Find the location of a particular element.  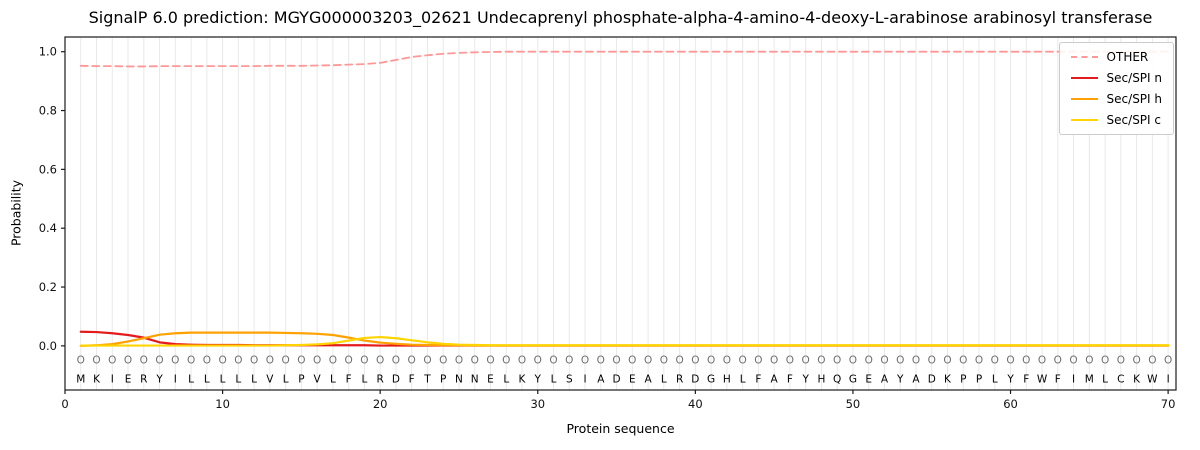

x-tick-label: 30 is located at coordinates (537, 404).